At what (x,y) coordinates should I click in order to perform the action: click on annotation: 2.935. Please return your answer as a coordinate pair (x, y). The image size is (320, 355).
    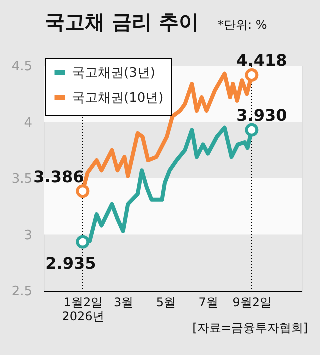
    Looking at the image, I should click on (71, 264).